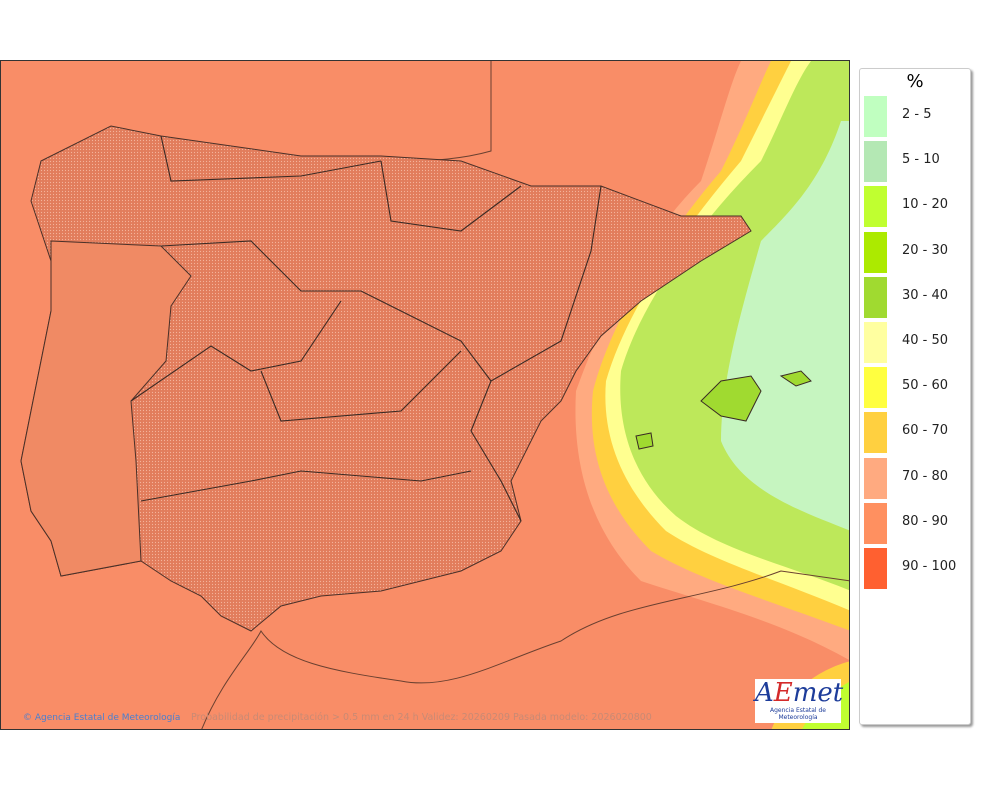 This screenshot has height=790, width=1000. I want to click on legend-unit: %, so click(915, 81).